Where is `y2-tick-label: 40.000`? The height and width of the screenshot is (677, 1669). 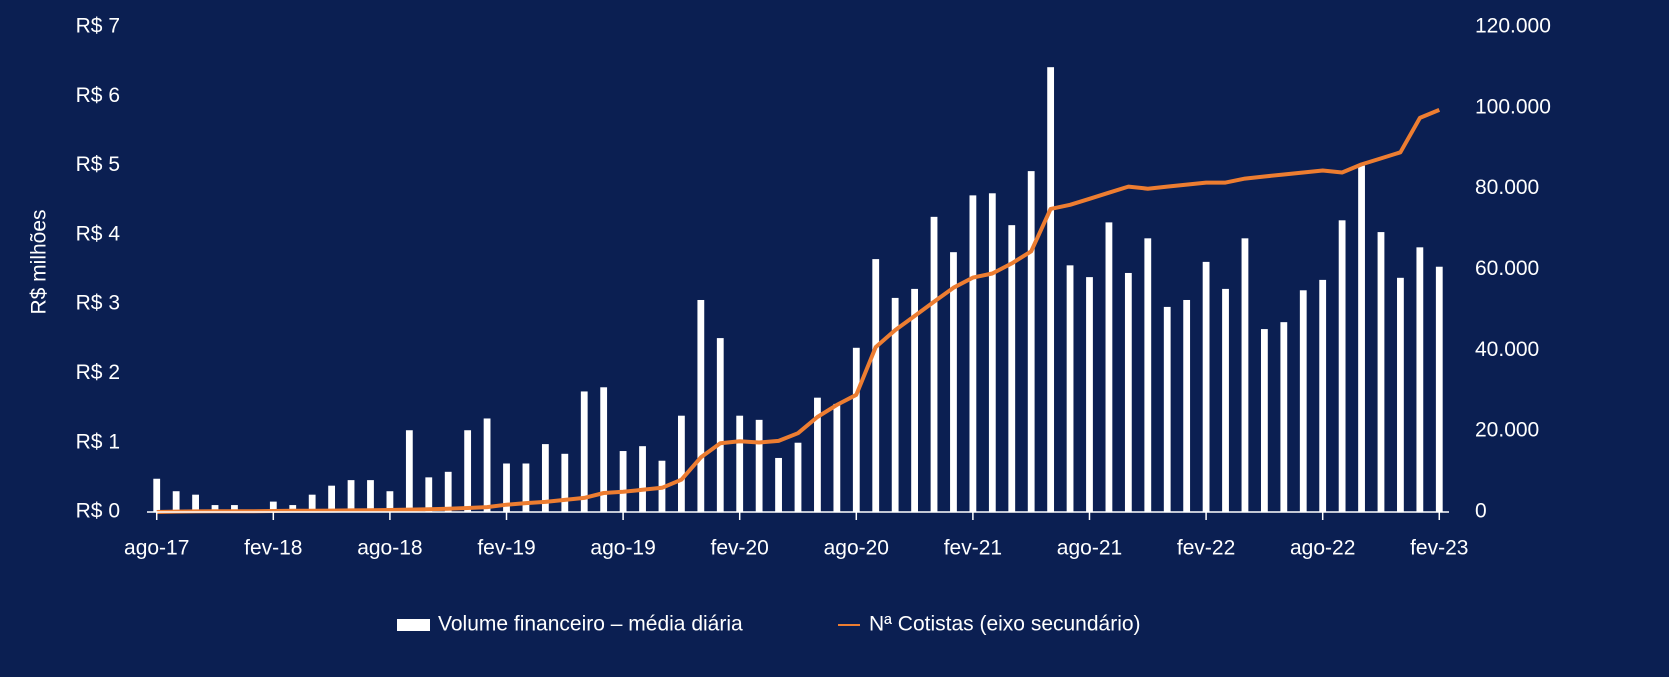
y2-tick-label: 40.000 is located at coordinates (1507, 349).